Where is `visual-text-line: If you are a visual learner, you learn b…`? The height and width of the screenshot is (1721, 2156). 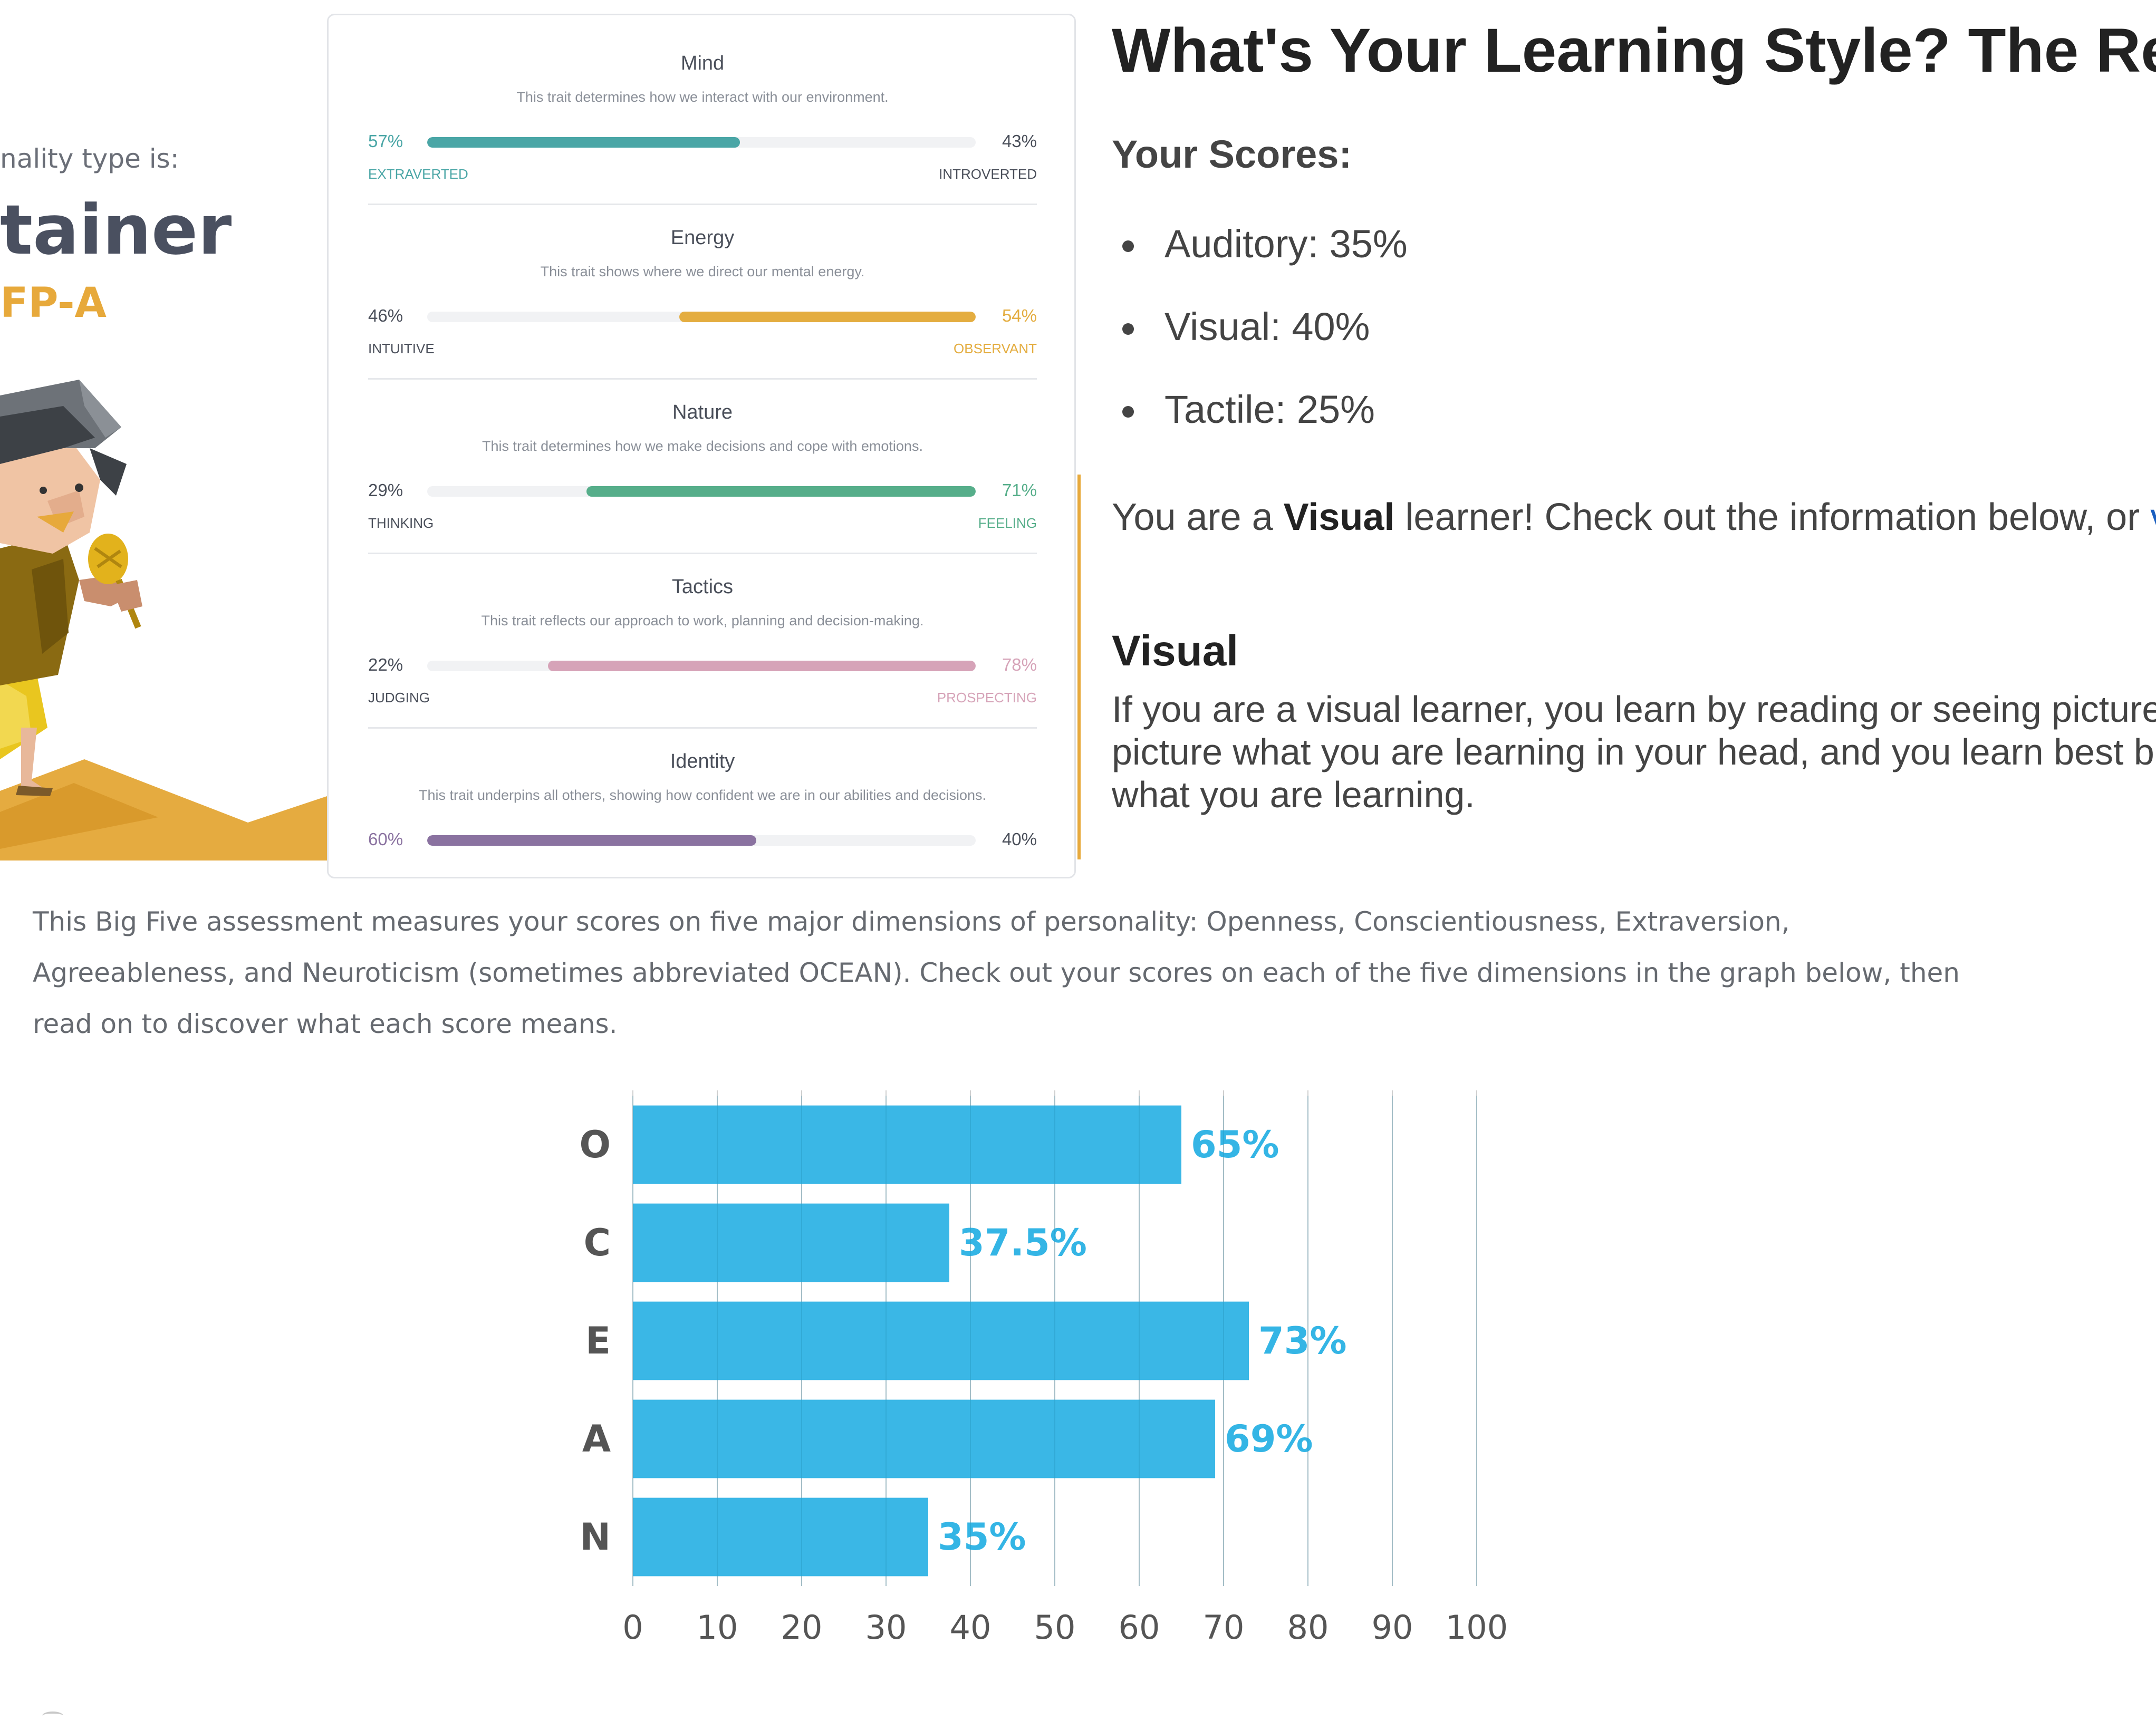 visual-text-line: If you are a visual learner, you learn b… is located at coordinates (1634, 709).